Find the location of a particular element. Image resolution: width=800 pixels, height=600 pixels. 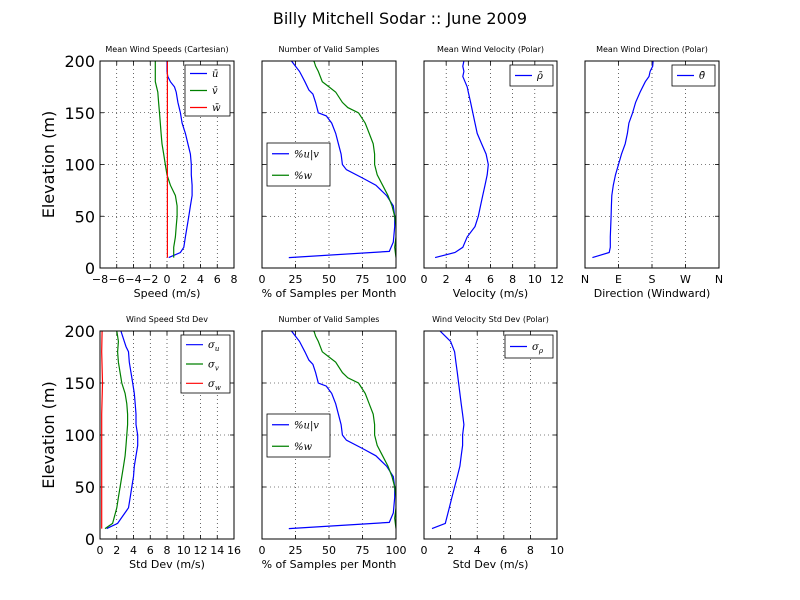

subplot-title: Wind Speed Std Dev is located at coordinates (167, 319).